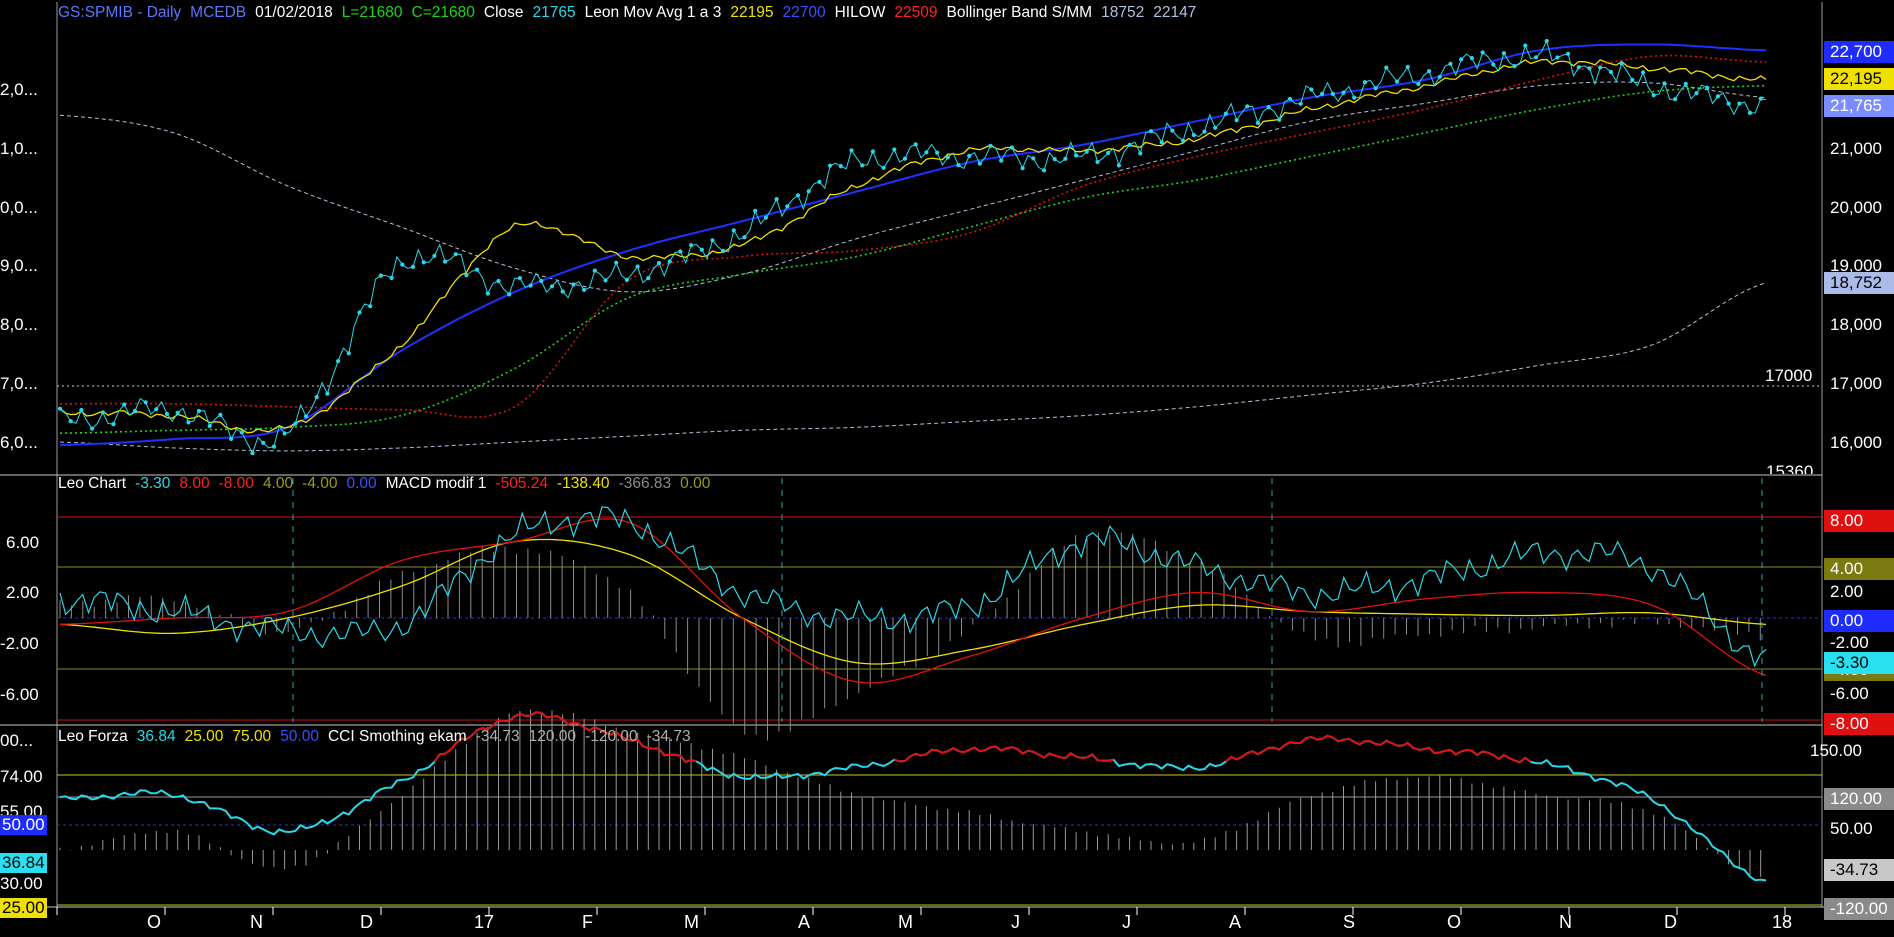 The width and height of the screenshot is (1894, 937). I want to click on macd-left-tick: -2.00, so click(19, 643).